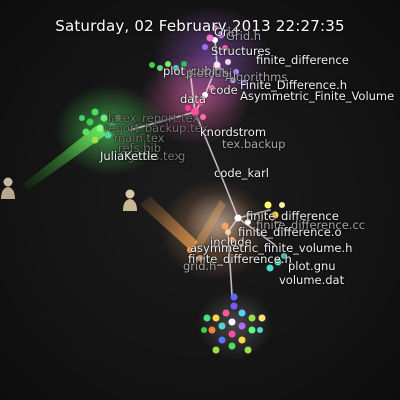 The image size is (400, 400). What do you see at coordinates (217, 65) in the screenshot?
I see `dir-node-structures` at bounding box center [217, 65].